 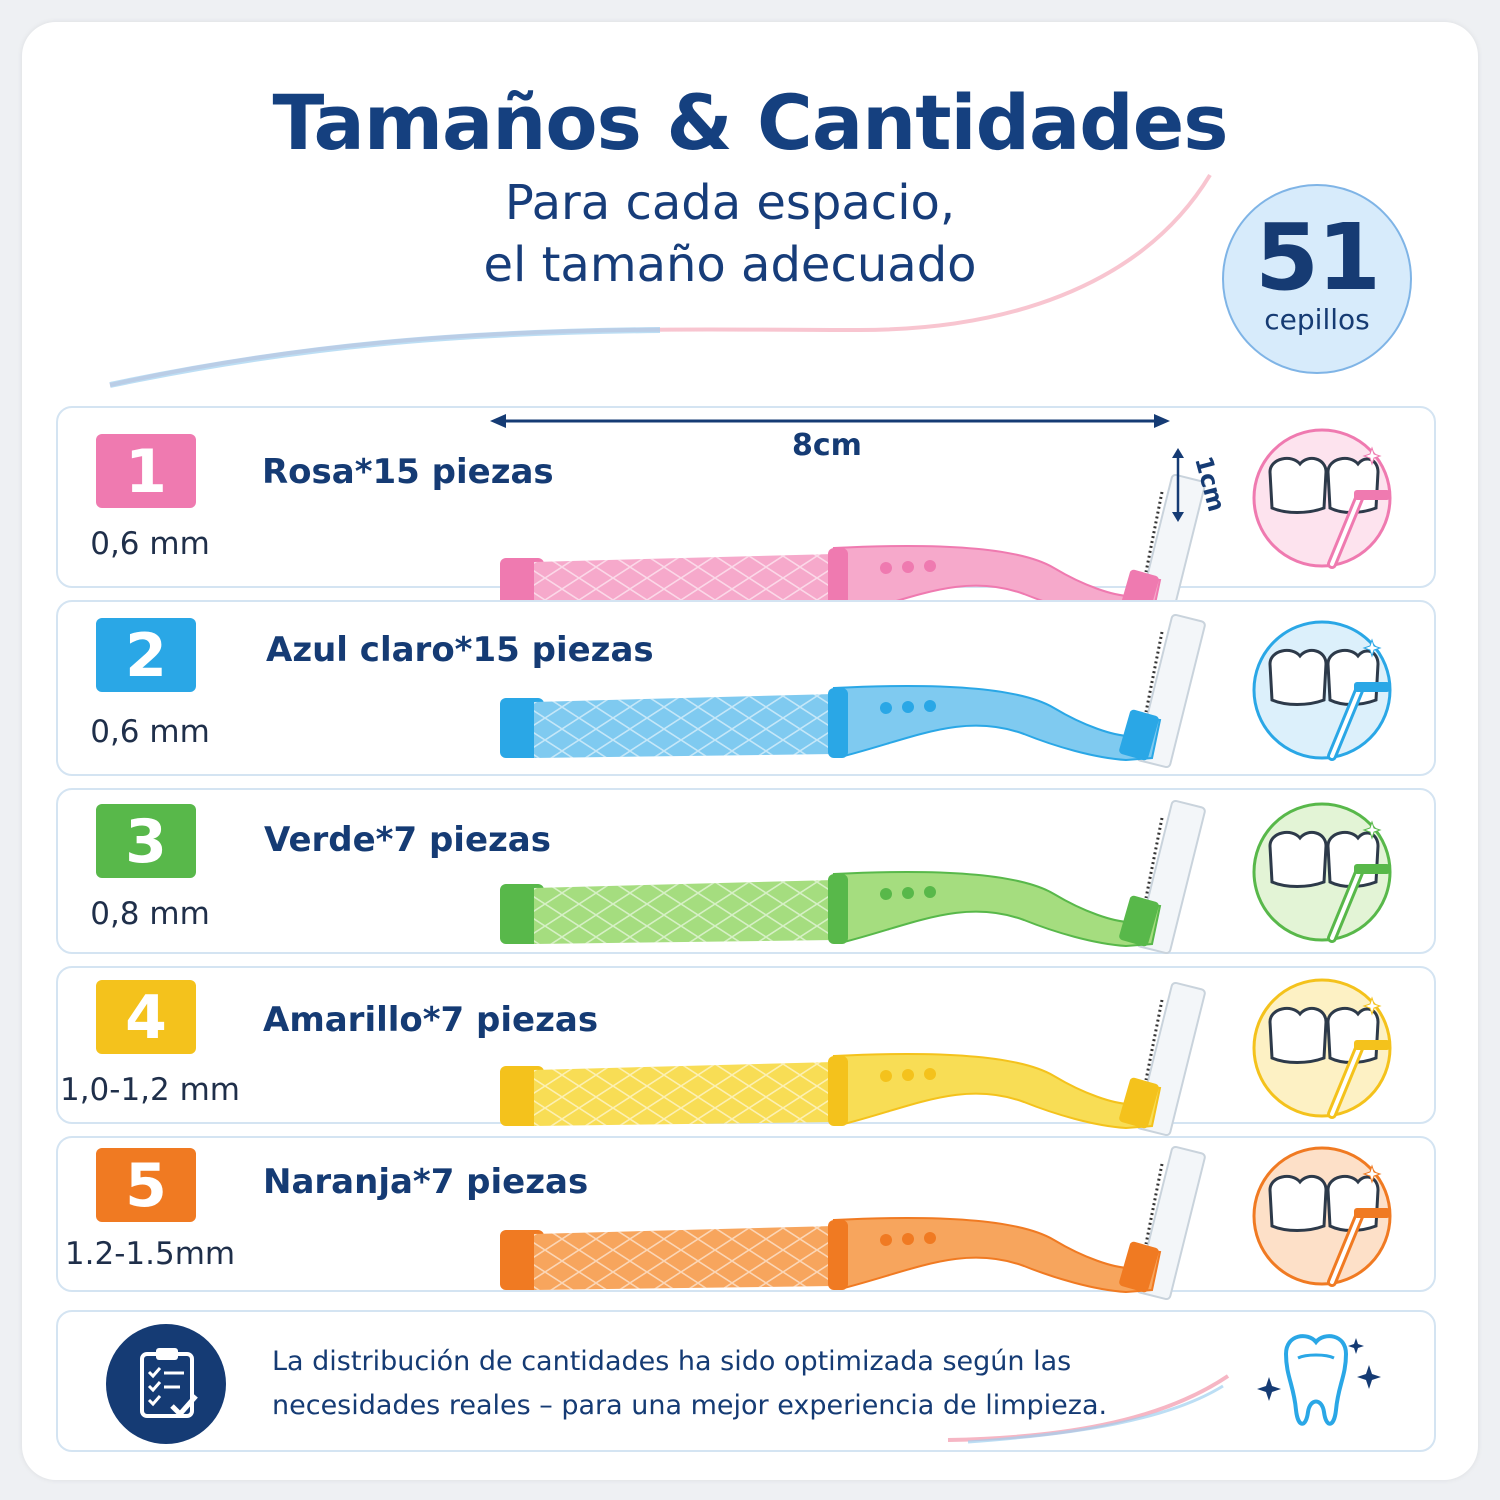 I want to click on size-label: 0,8 mm, so click(x=150, y=914).